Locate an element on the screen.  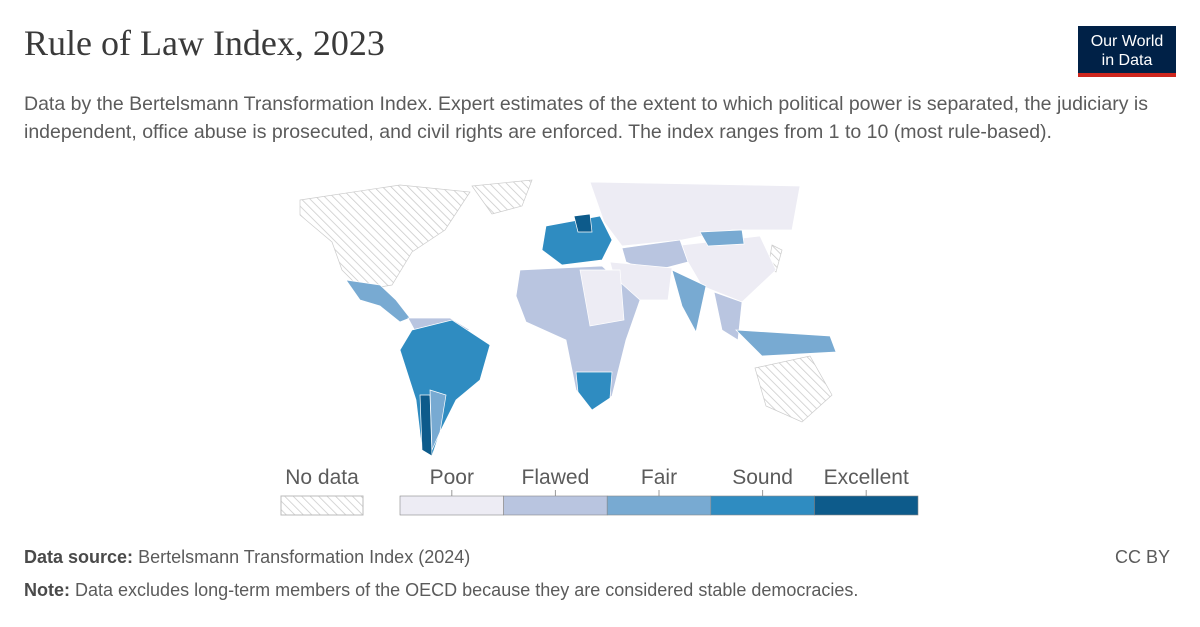
legend-label: Flawed is located at coordinates (556, 477).